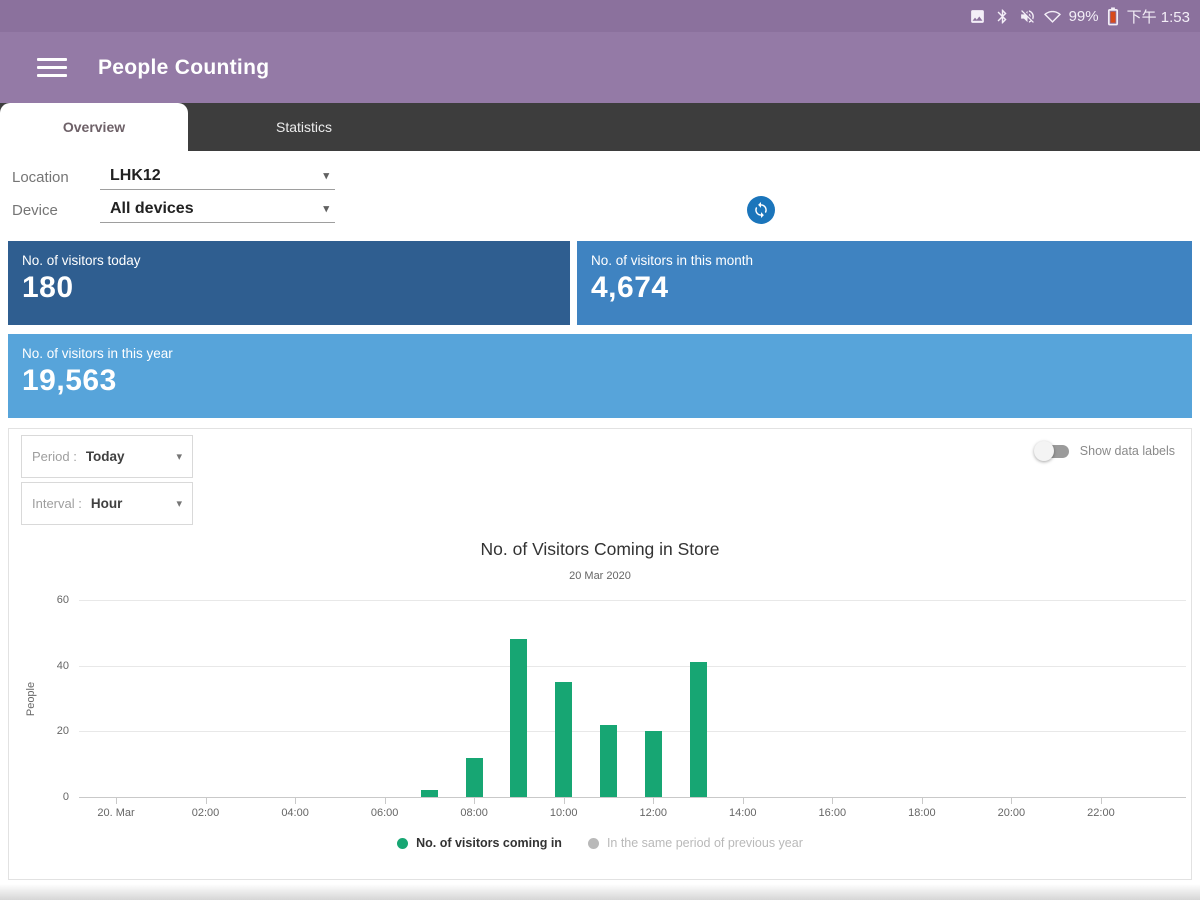  Describe the element at coordinates (53, 698) in the screenshot. I see `y-axis-ticks: 0 20 40 60` at that location.